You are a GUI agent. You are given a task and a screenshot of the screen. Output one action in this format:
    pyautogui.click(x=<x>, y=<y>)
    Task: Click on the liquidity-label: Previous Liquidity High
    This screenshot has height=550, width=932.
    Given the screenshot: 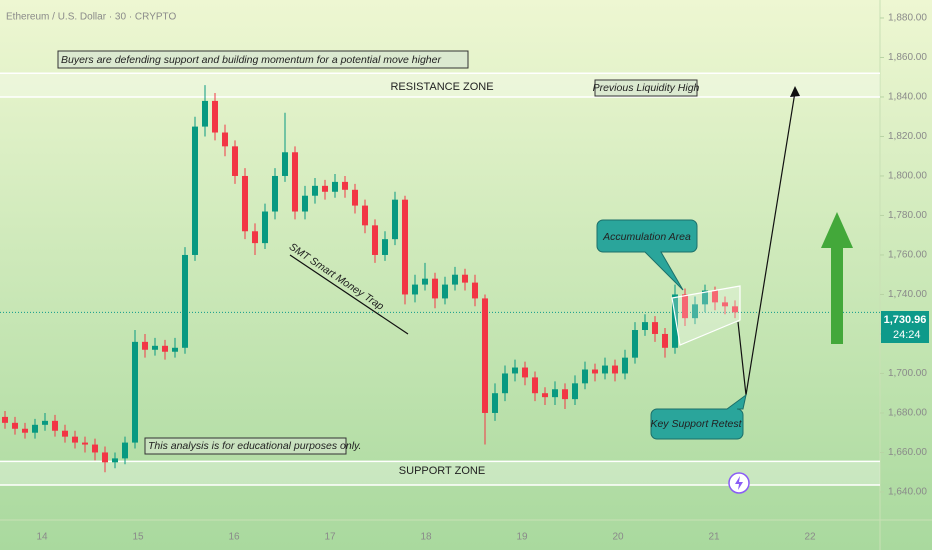 What is the action you would take?
    pyautogui.click(x=646, y=88)
    